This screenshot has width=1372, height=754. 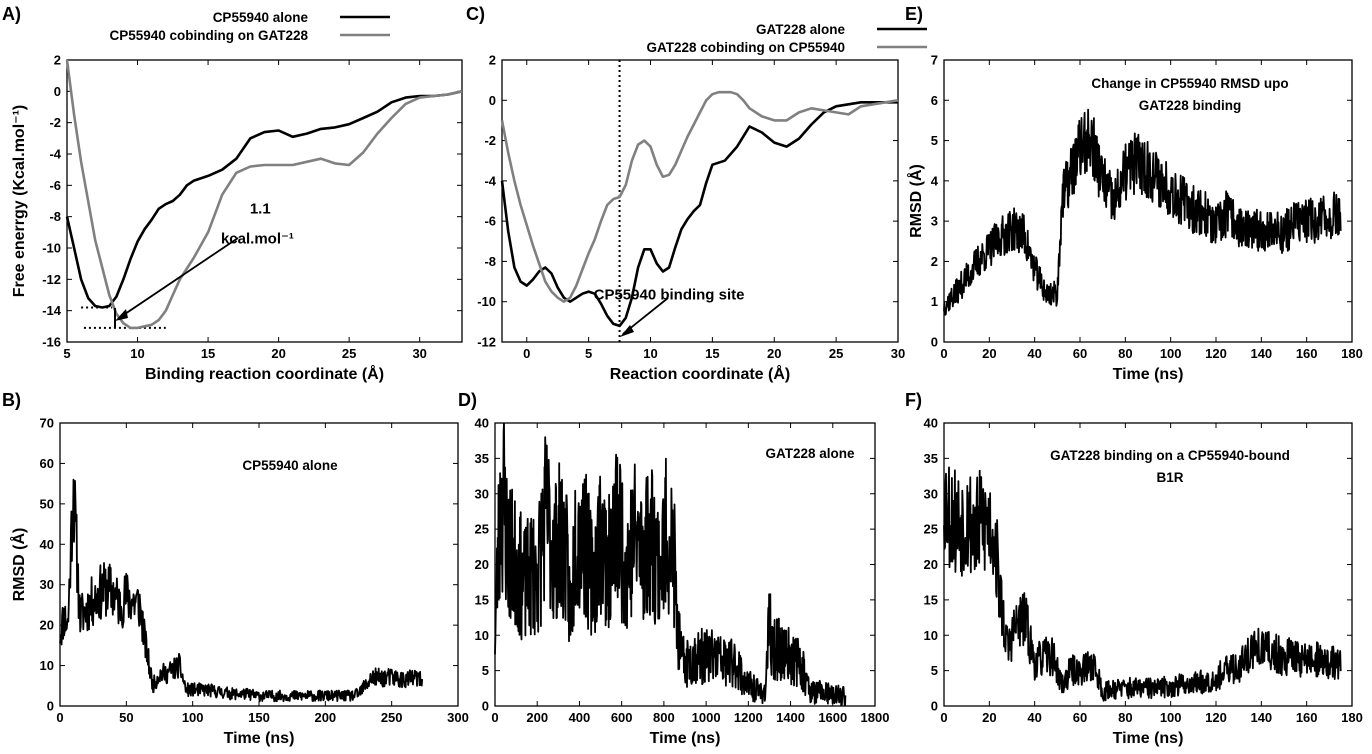 I want to click on plot-frame-F, so click(x=1148, y=564).